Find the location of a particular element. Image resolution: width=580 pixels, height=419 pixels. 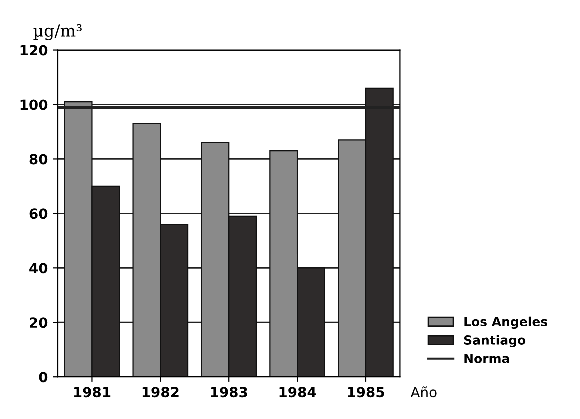

y-tick-label: 100 is located at coordinates (34, 105).